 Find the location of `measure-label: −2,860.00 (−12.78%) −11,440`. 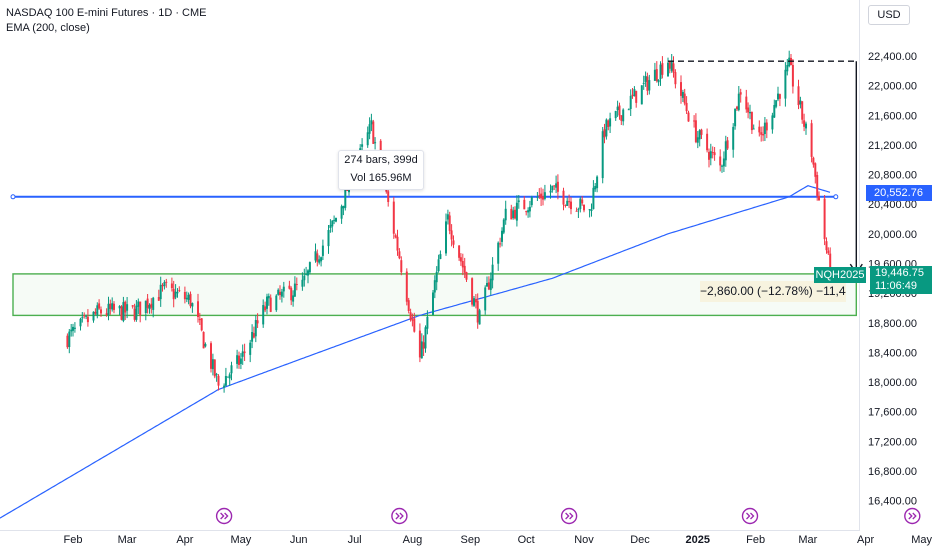

measure-label: −2,860.00 (−12.78%) −11,440 is located at coordinates (773, 291).